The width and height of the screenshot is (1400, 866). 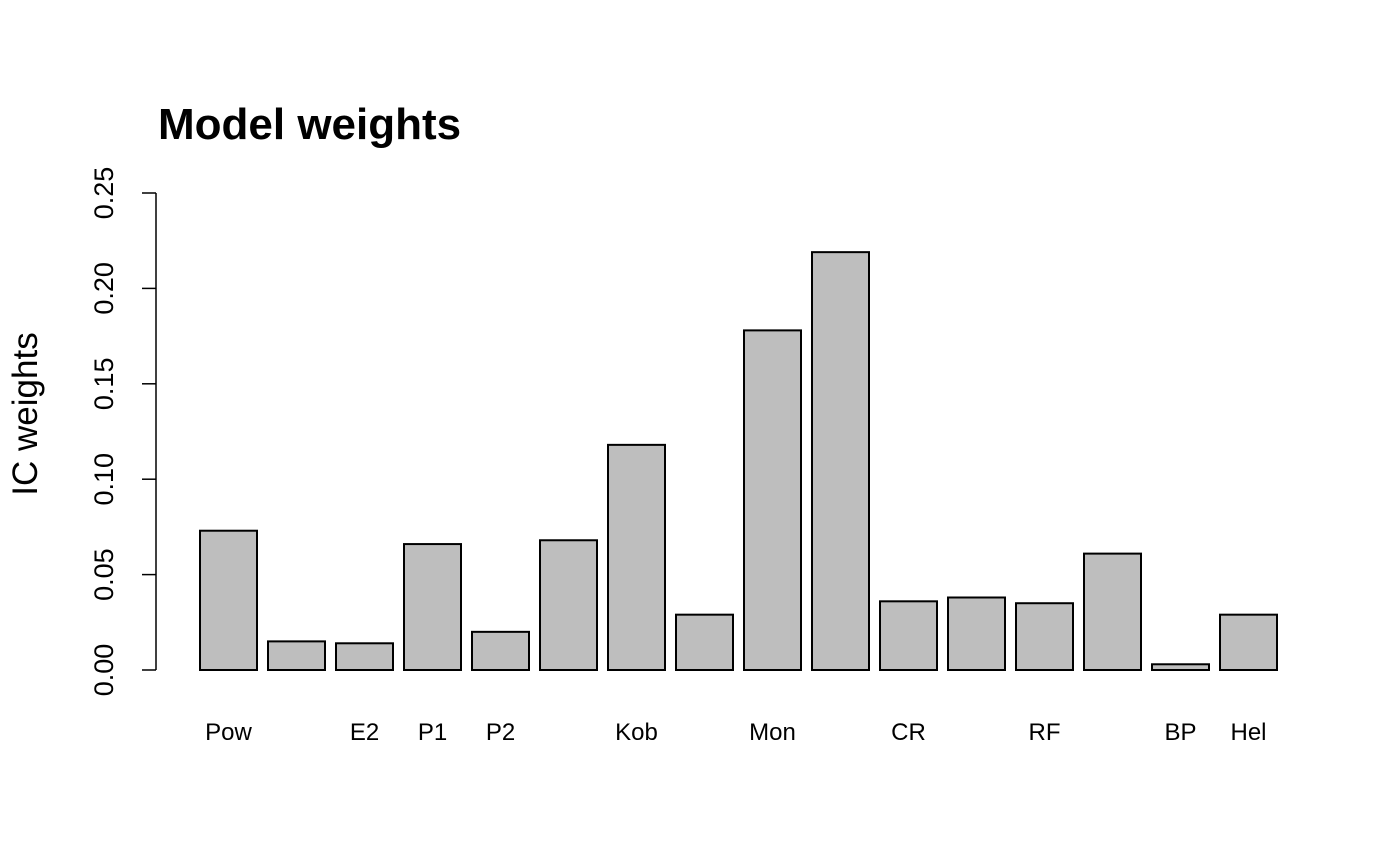 What do you see at coordinates (104, 479) in the screenshot?
I see `y-tick-label: 0.10` at bounding box center [104, 479].